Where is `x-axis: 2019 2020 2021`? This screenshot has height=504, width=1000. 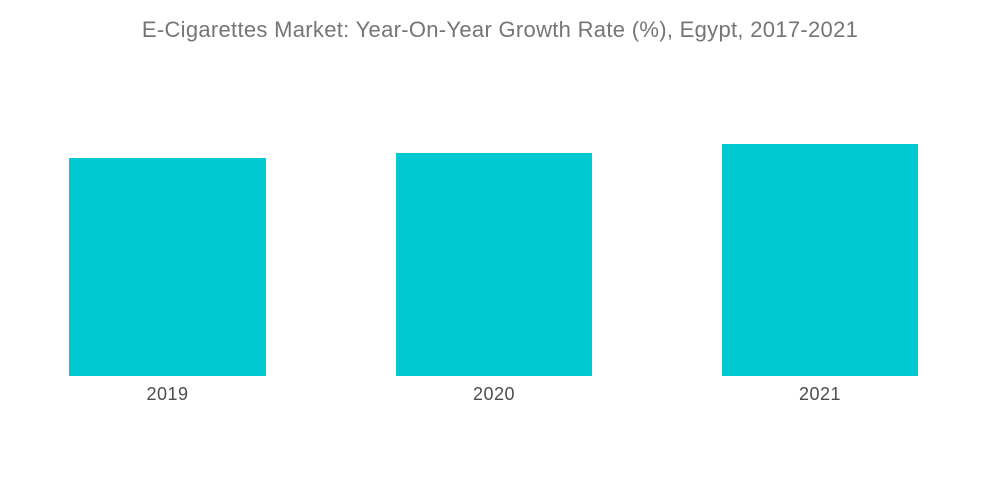 x-axis: 2019 2020 2021 is located at coordinates (500, 396).